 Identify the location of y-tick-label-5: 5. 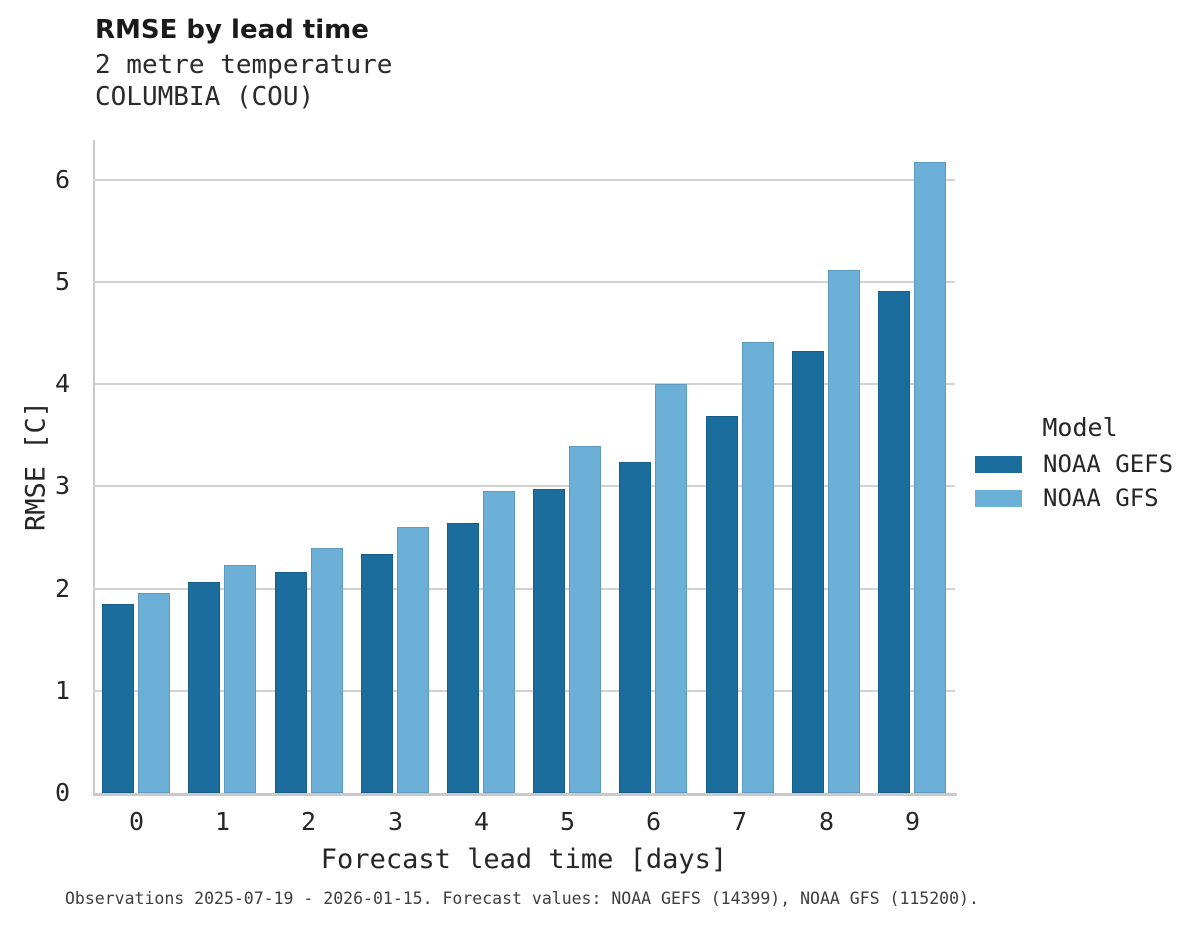
(62, 282).